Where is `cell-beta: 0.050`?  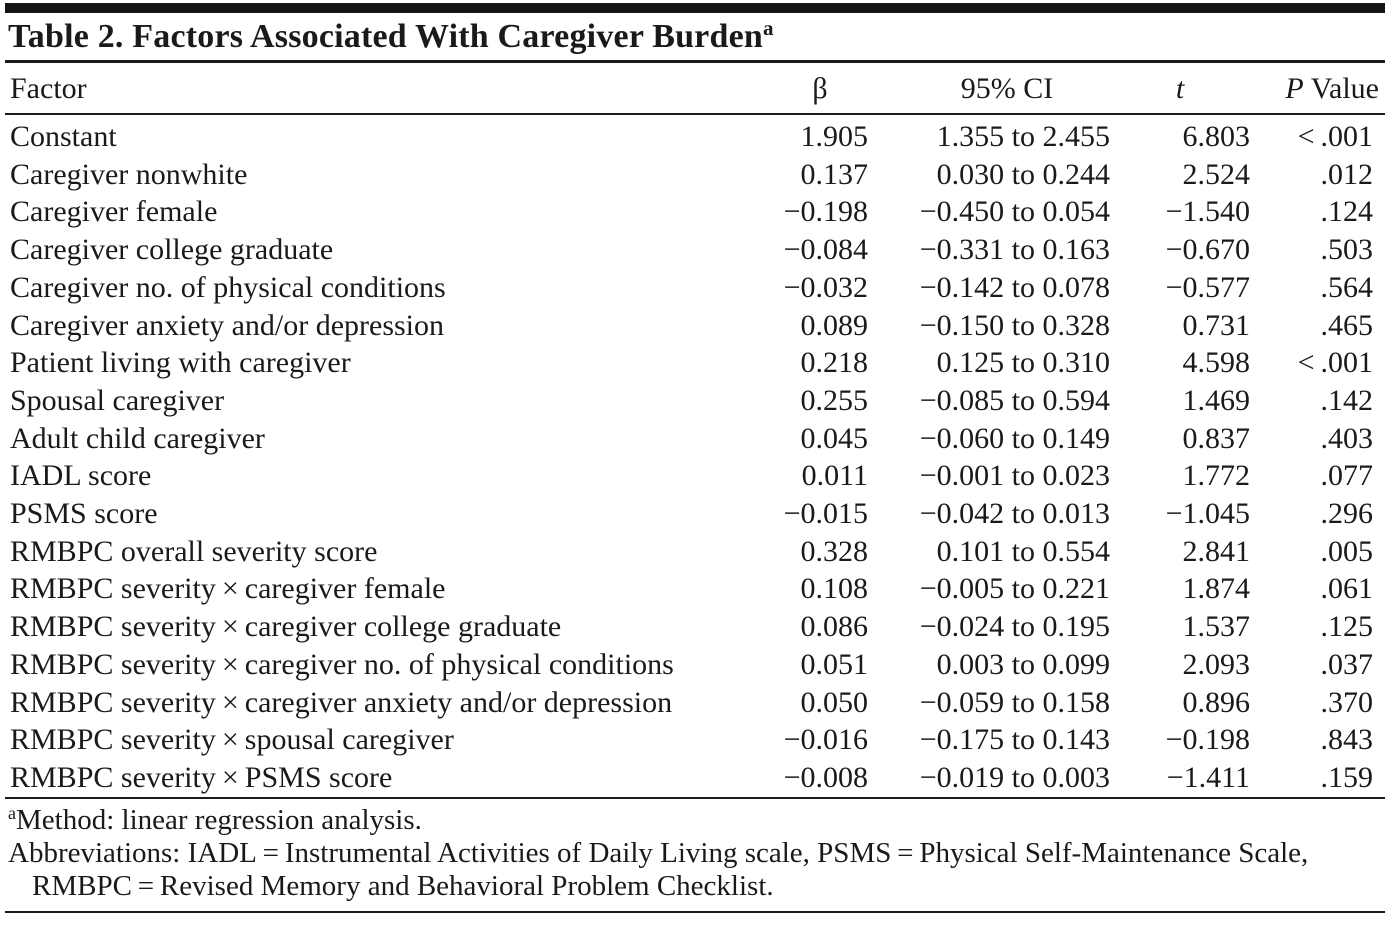
cell-beta: 0.050 is located at coordinates (834, 702).